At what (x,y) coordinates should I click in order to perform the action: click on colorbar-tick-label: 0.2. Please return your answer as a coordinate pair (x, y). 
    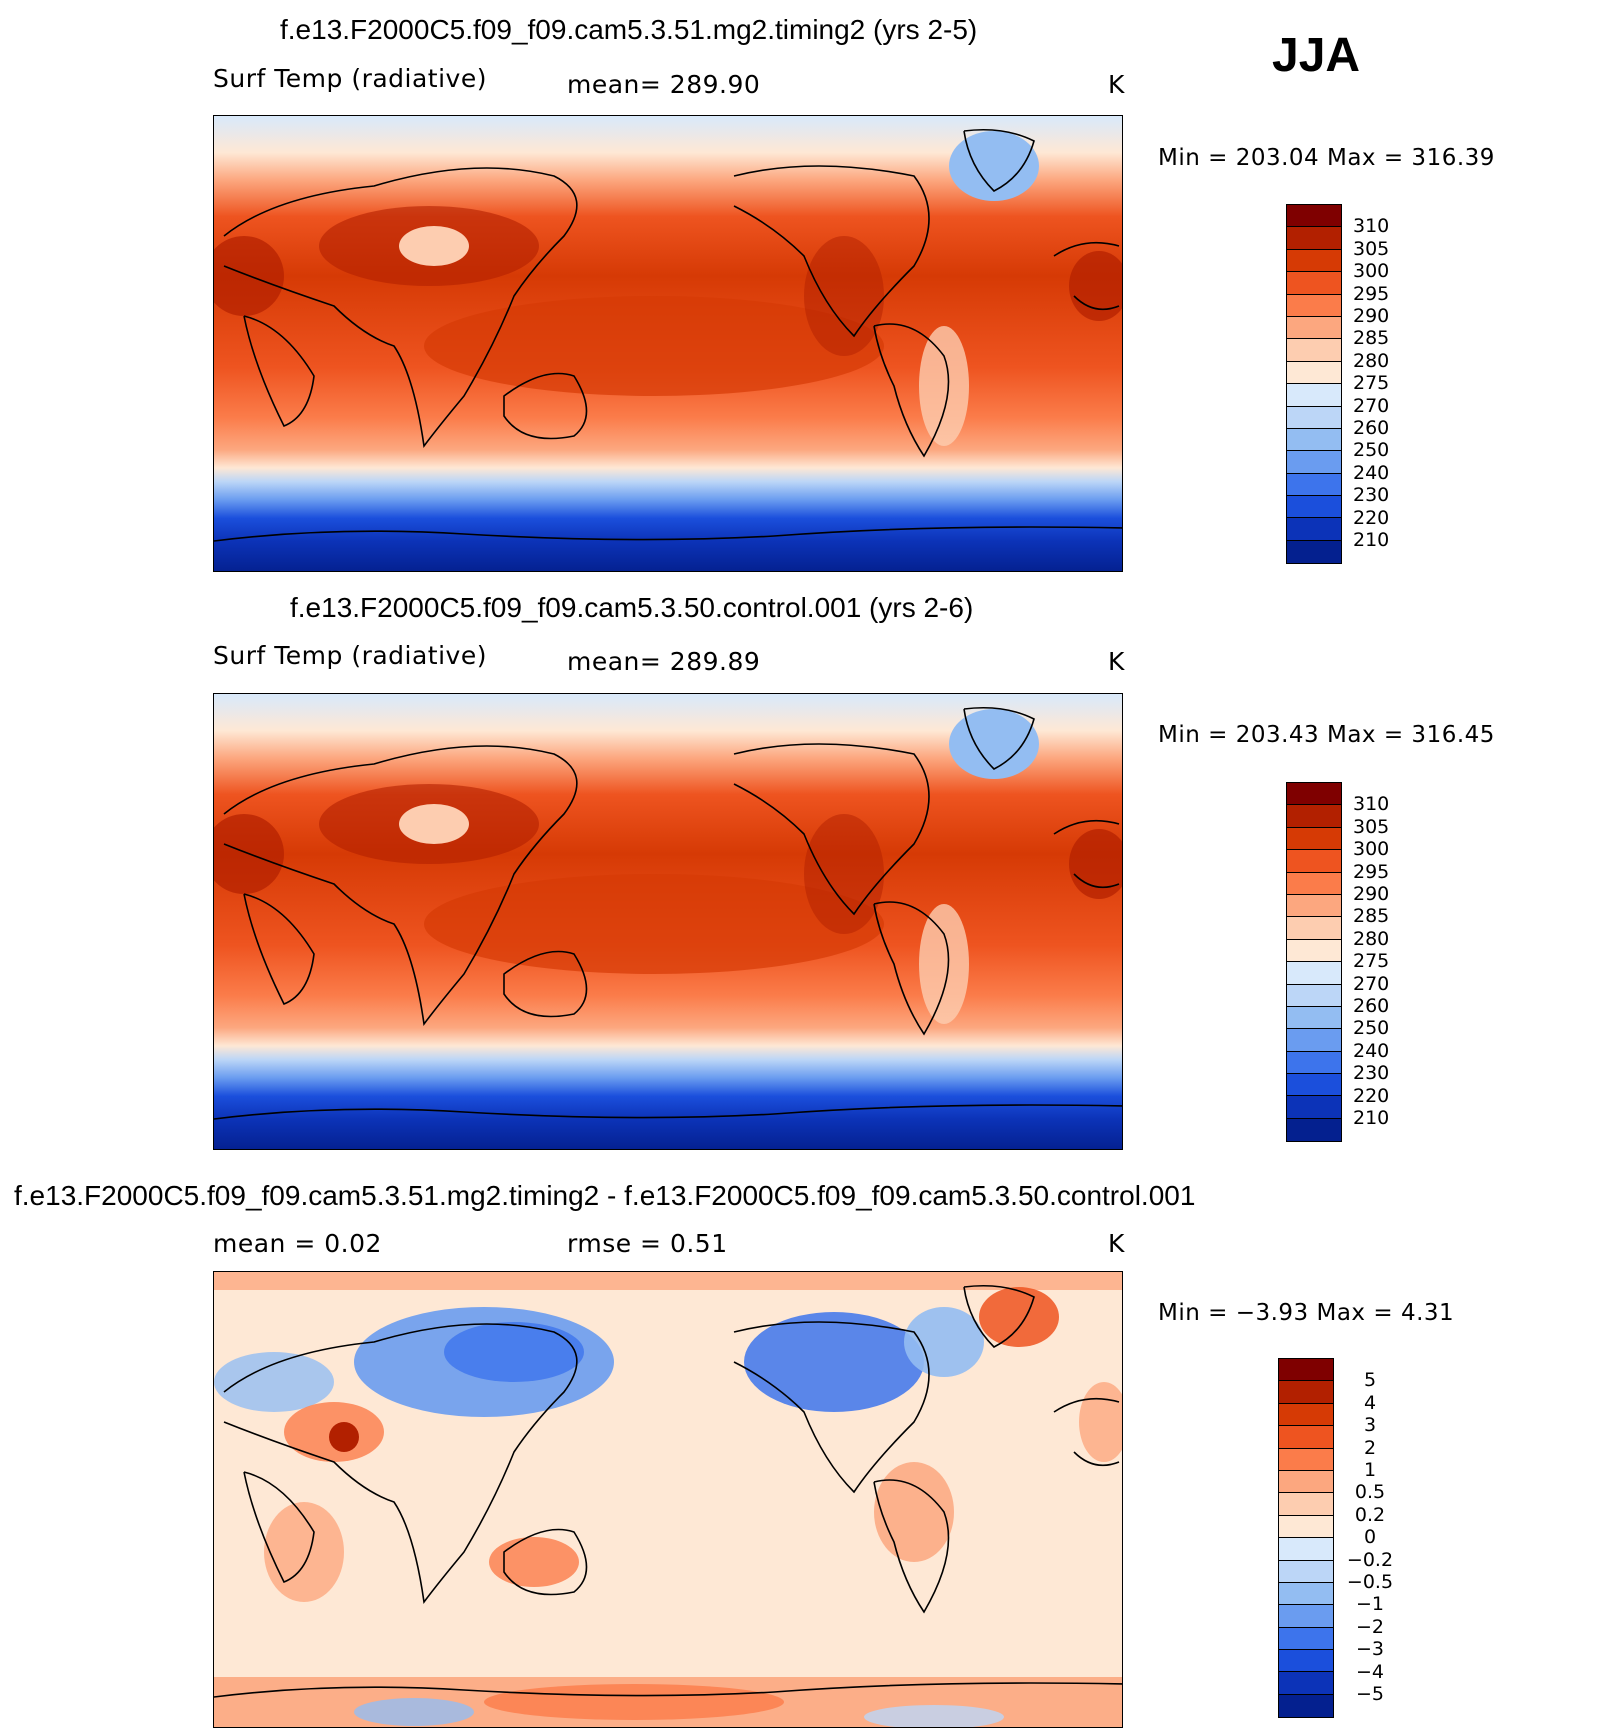
    Looking at the image, I should click on (1370, 1514).